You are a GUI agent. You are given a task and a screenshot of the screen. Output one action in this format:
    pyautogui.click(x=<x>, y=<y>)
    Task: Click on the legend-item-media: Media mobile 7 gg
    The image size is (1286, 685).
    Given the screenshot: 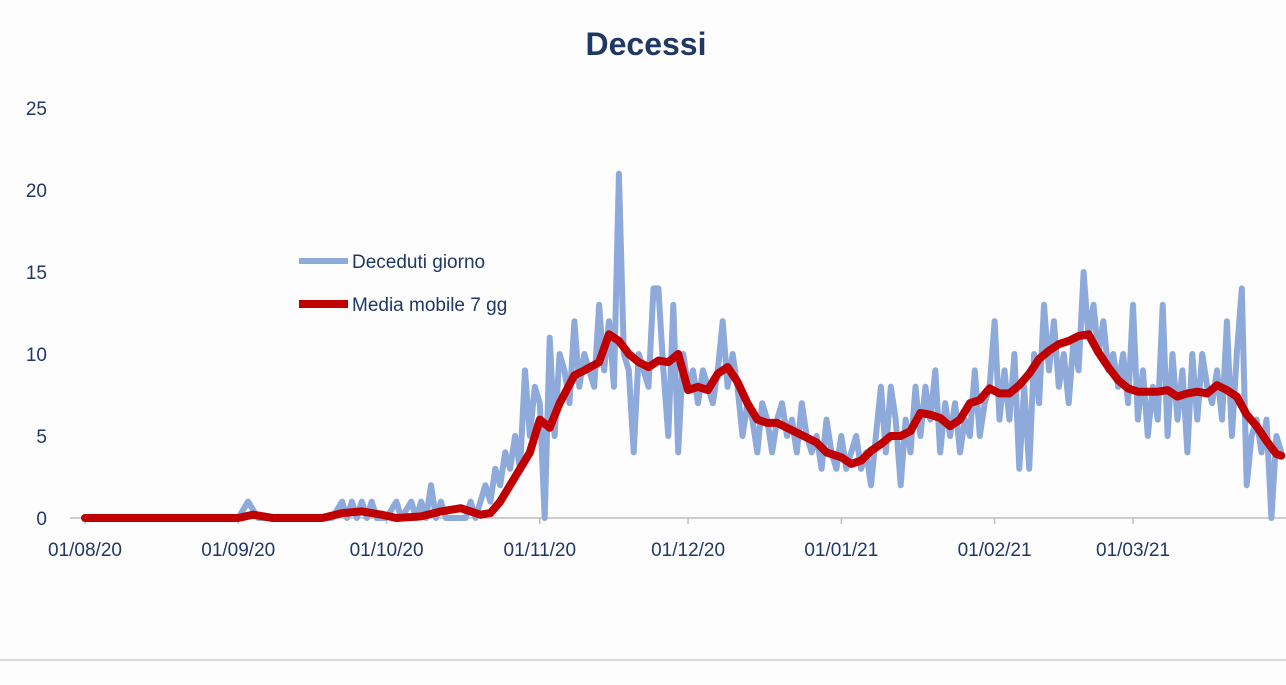 What is the action you would take?
    pyautogui.click(x=403, y=305)
    